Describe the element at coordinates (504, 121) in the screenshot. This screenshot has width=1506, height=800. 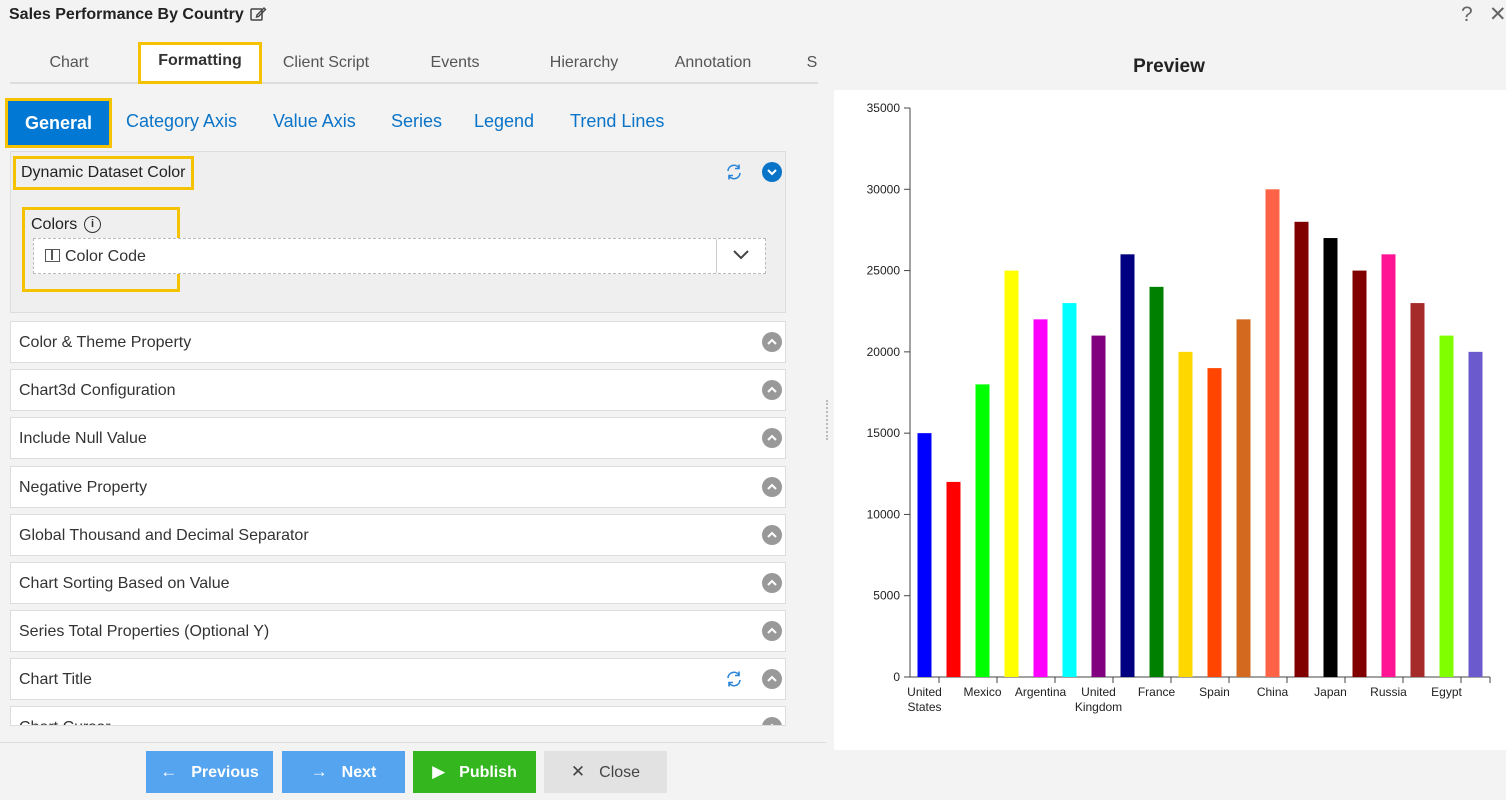
I see `subtab-legend: Legend` at that location.